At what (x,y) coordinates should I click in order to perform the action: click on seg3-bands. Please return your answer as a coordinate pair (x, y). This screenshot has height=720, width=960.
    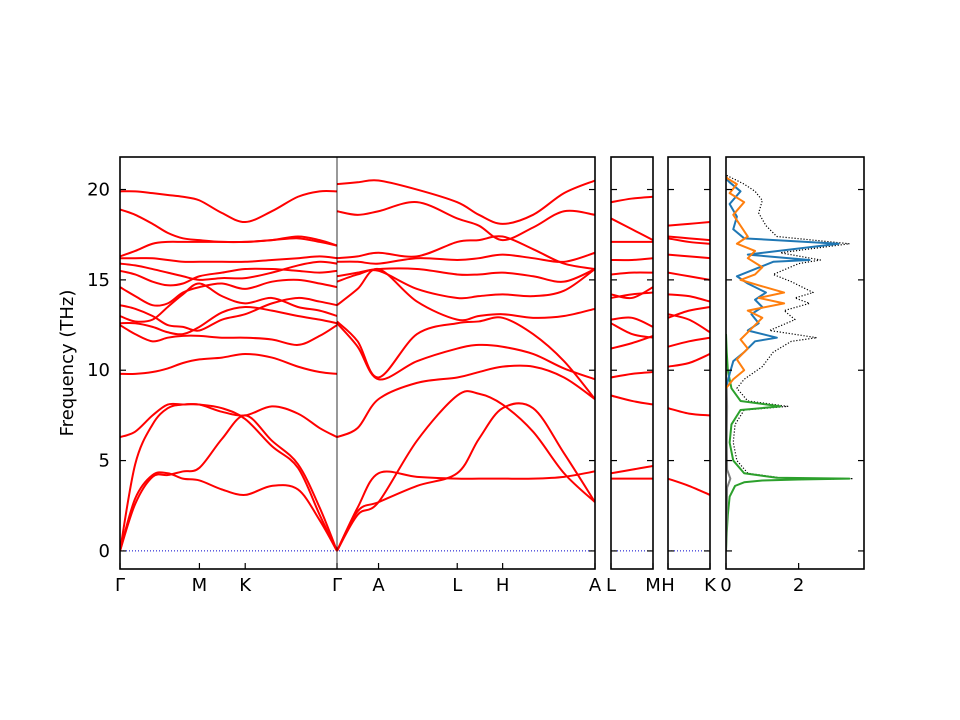
    Looking at the image, I should click on (632, 337).